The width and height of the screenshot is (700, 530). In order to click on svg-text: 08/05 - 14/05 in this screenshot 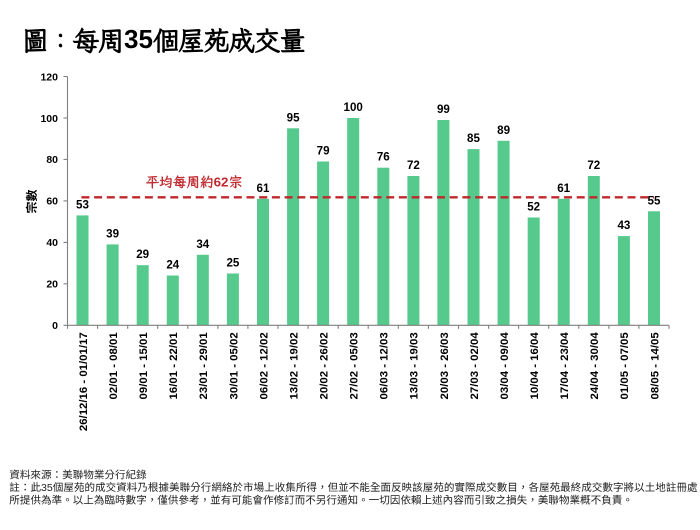, I will do `click(655, 366)`.